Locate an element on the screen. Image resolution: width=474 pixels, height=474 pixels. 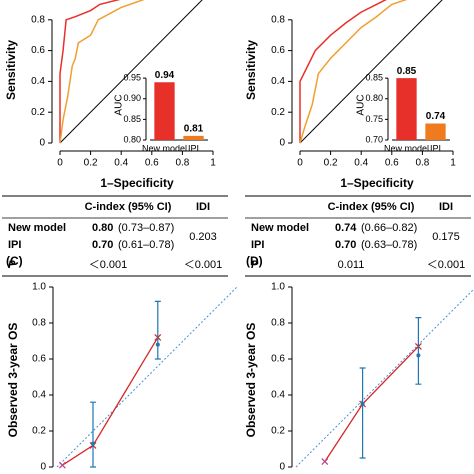
y-tick-label: 0.75 is located at coordinates (374, 119).